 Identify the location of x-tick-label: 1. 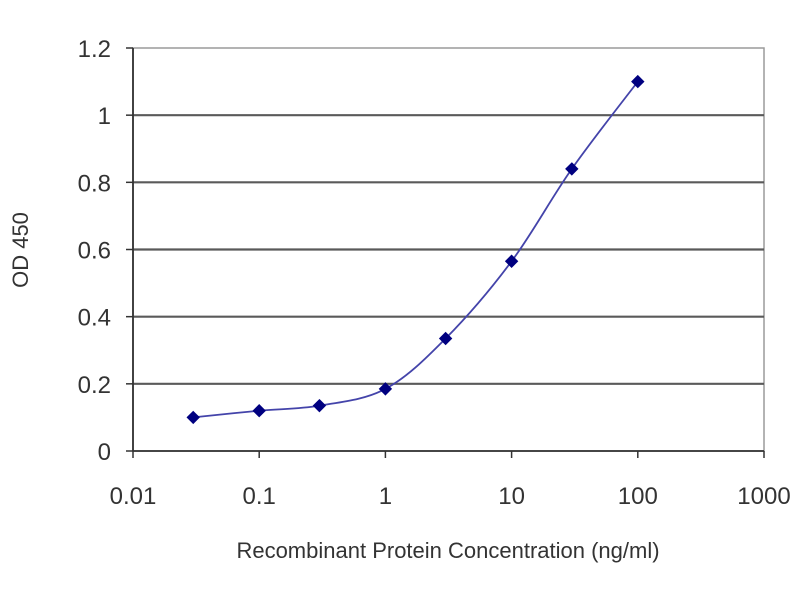
(385, 496).